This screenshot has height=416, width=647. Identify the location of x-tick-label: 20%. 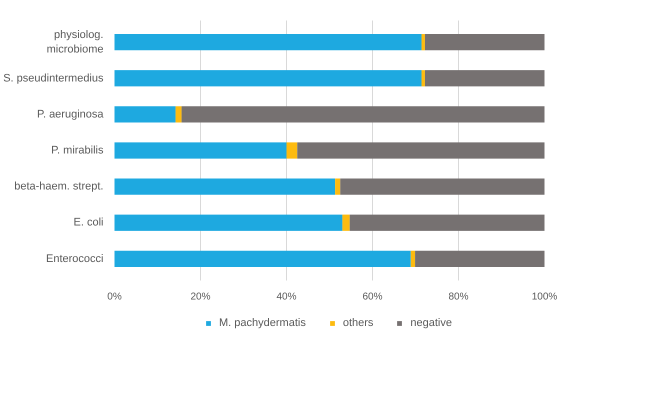
(200, 297).